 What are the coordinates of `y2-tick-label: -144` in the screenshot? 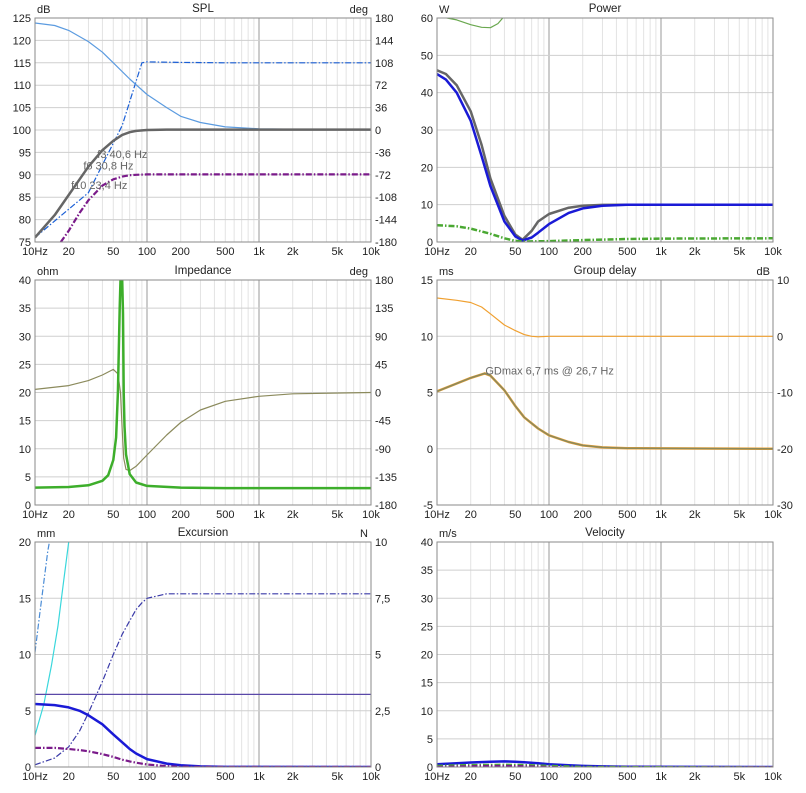 It's located at (386, 221).